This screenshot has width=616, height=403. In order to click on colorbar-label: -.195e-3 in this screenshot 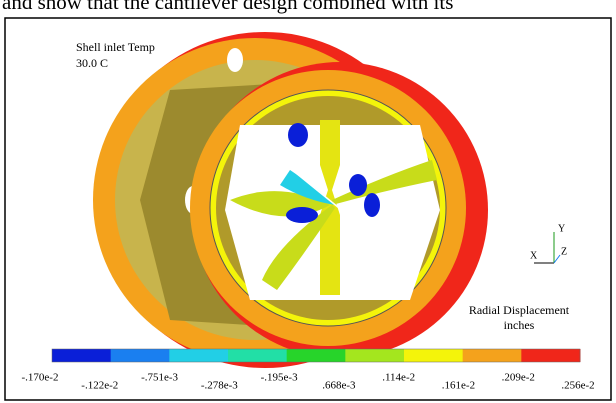, I will do `click(279, 378)`.